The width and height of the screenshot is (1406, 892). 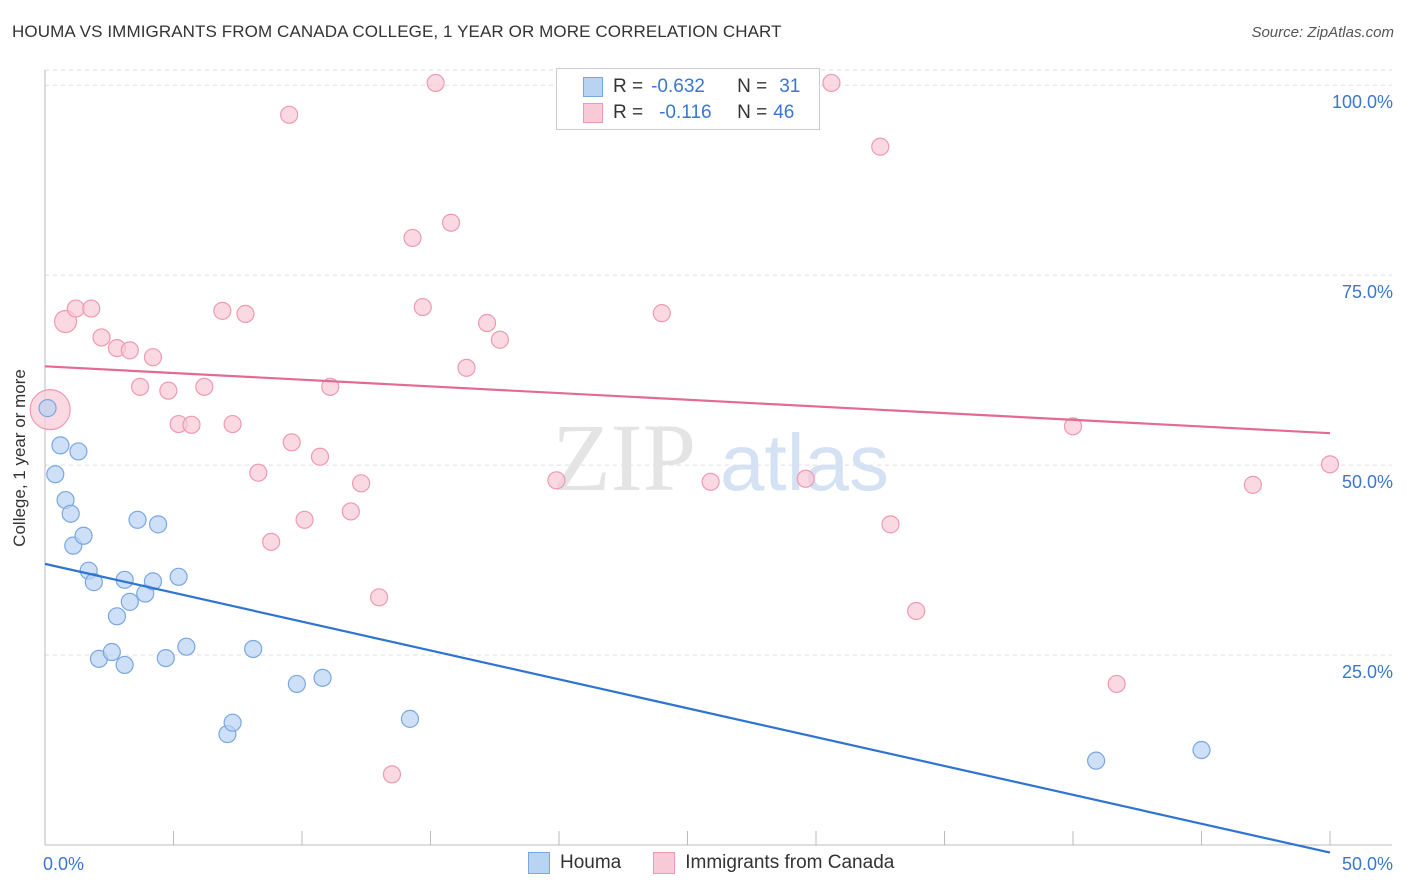 What do you see at coordinates (804, 462) in the screenshot?
I see `watermark-atlas: atlas` at bounding box center [804, 462].